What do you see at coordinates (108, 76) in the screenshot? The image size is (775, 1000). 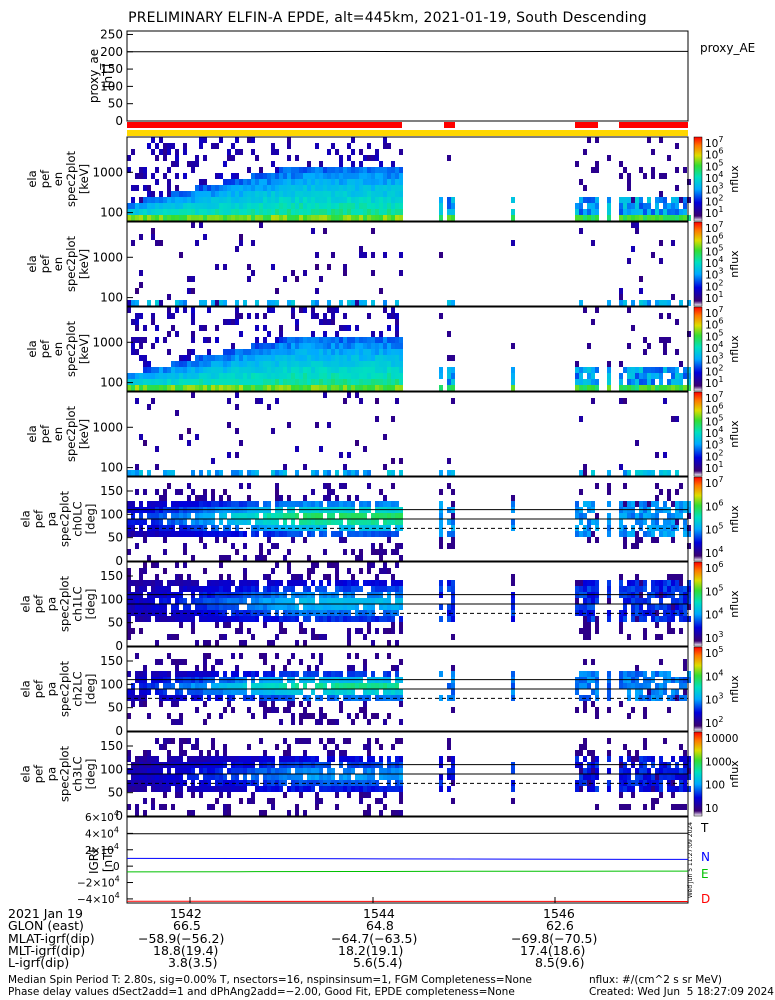 I see `y-axis-label: [nT]` at bounding box center [108, 76].